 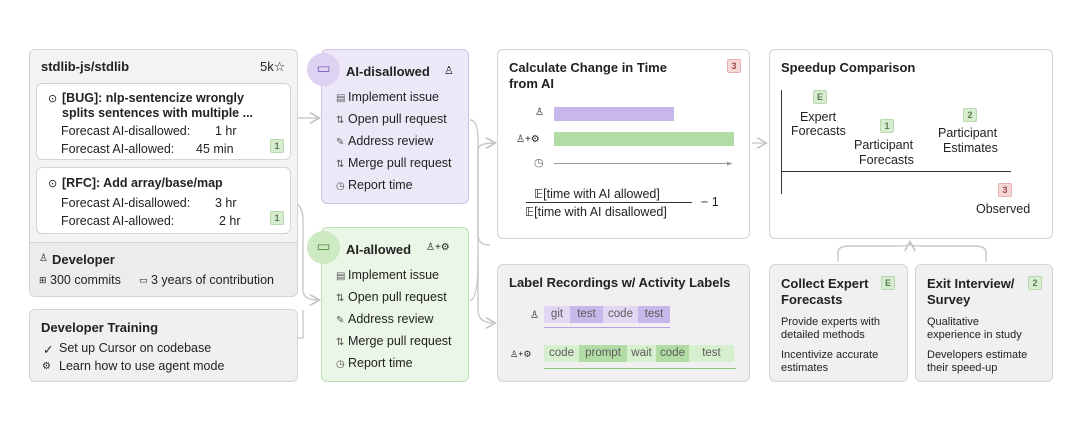 I want to click on participant-estimate-line2: Estimates, so click(x=970, y=148).